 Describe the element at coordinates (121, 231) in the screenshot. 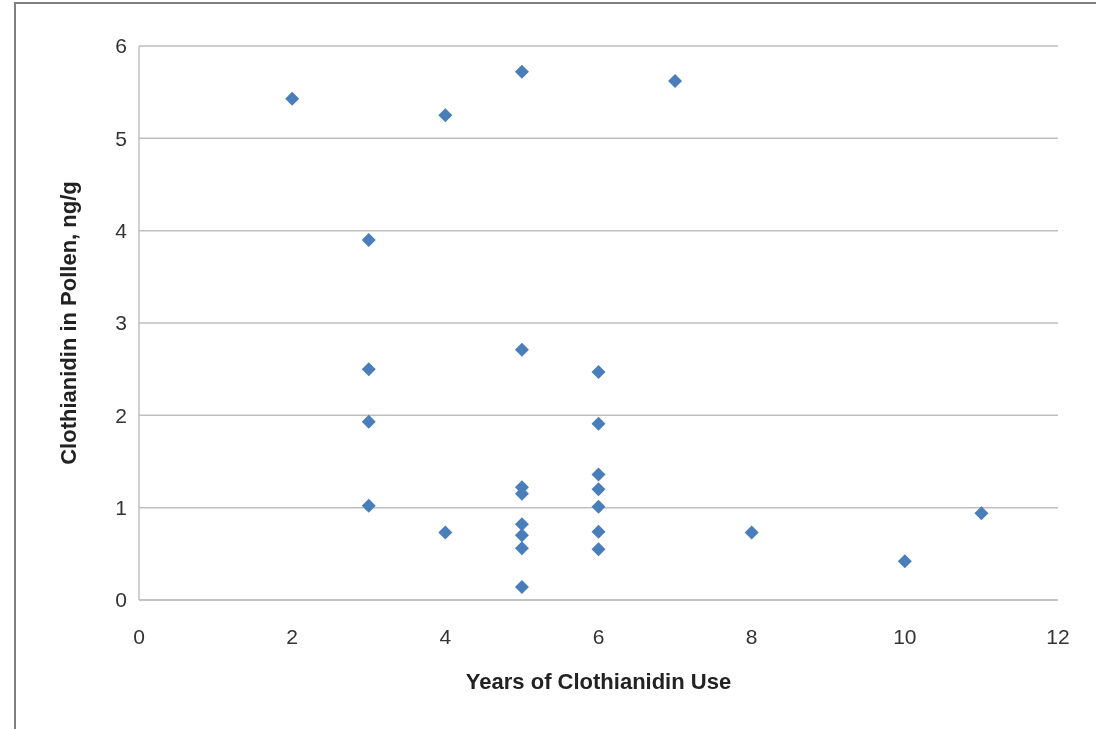

I see `y-tick-label: 4` at that location.